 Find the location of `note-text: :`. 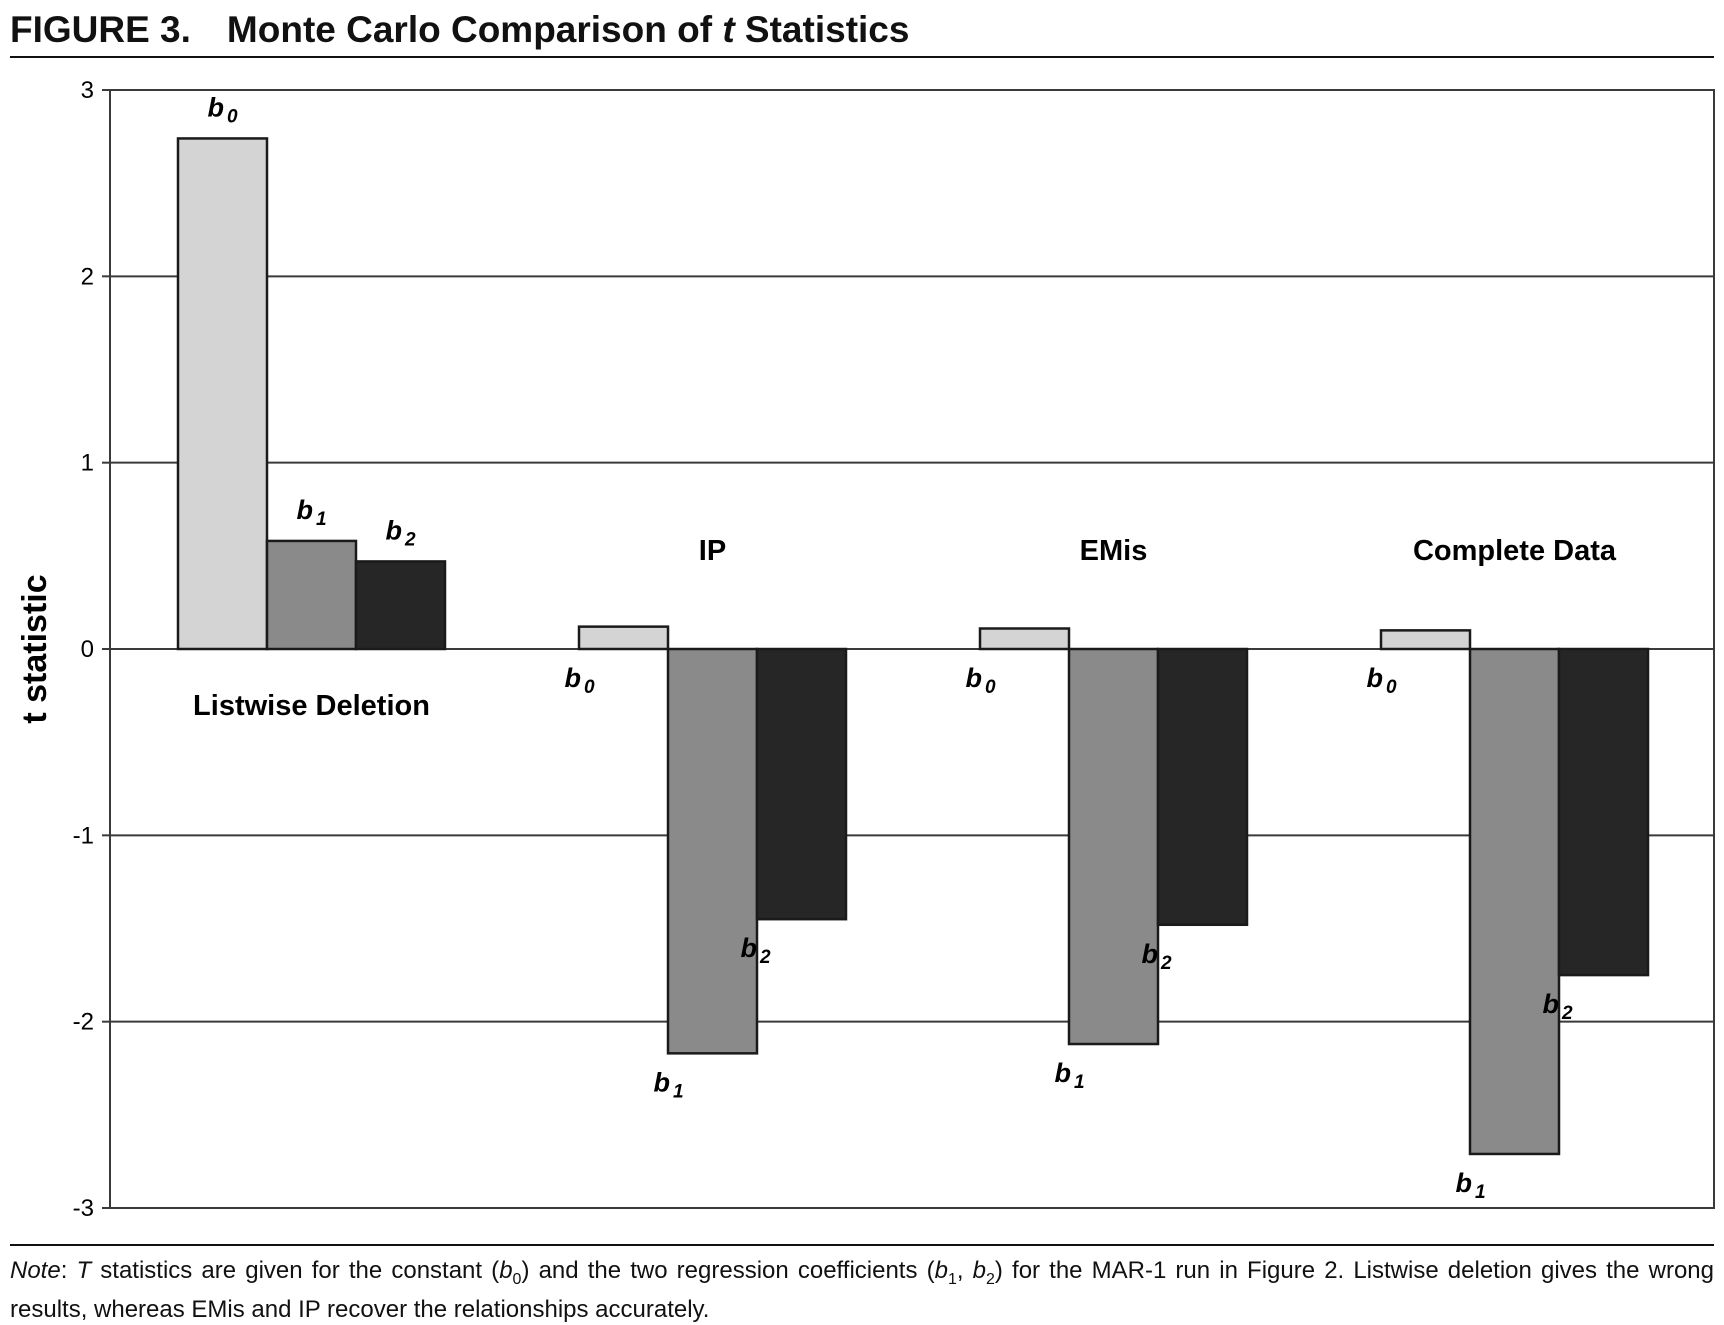

note-text: : is located at coordinates (68, 1270).